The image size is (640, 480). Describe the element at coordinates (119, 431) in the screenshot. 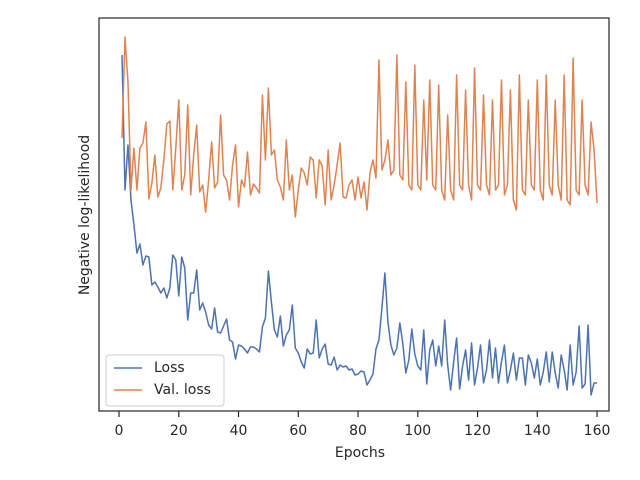

I see `x-tick-label: 0` at that location.